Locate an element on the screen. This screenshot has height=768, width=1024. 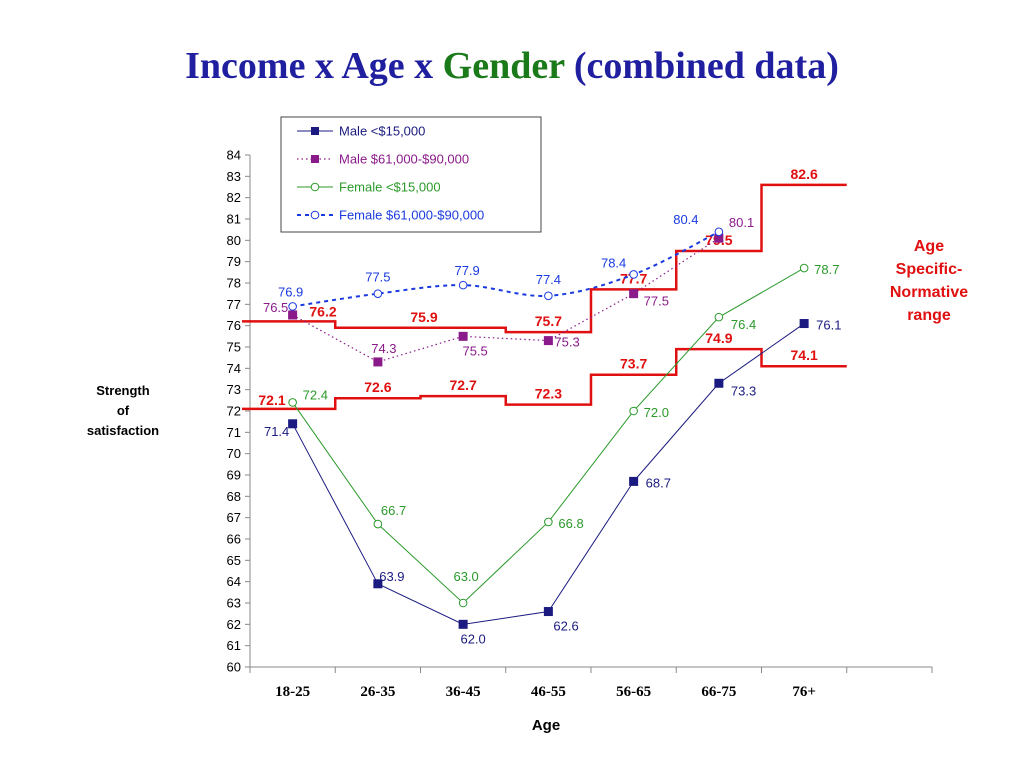
x-axis-title: Age is located at coordinates (546, 725).